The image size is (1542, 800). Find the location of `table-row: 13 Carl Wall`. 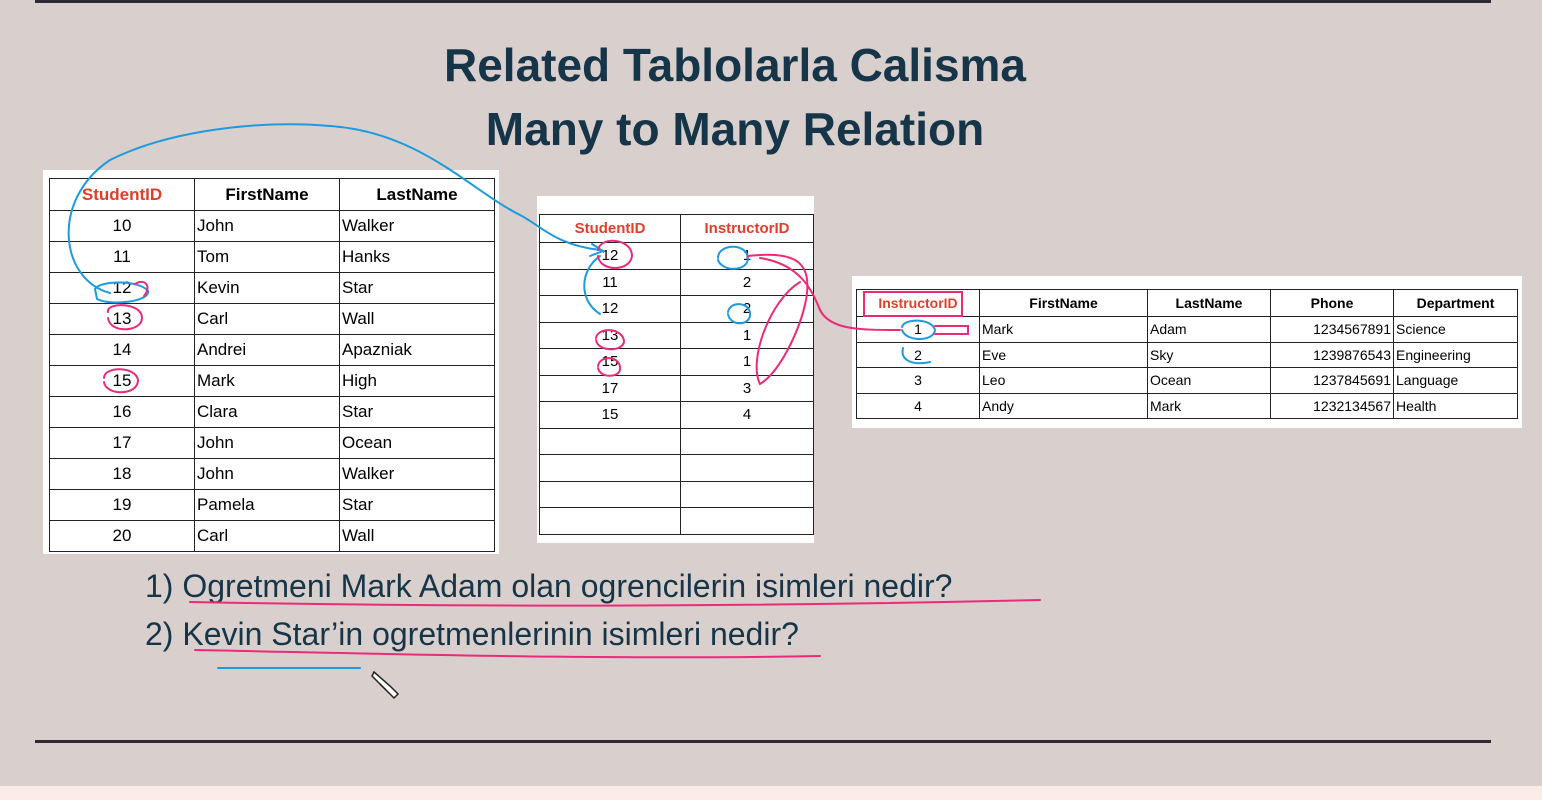

table-row: 13 Carl Wall is located at coordinates (272, 319).